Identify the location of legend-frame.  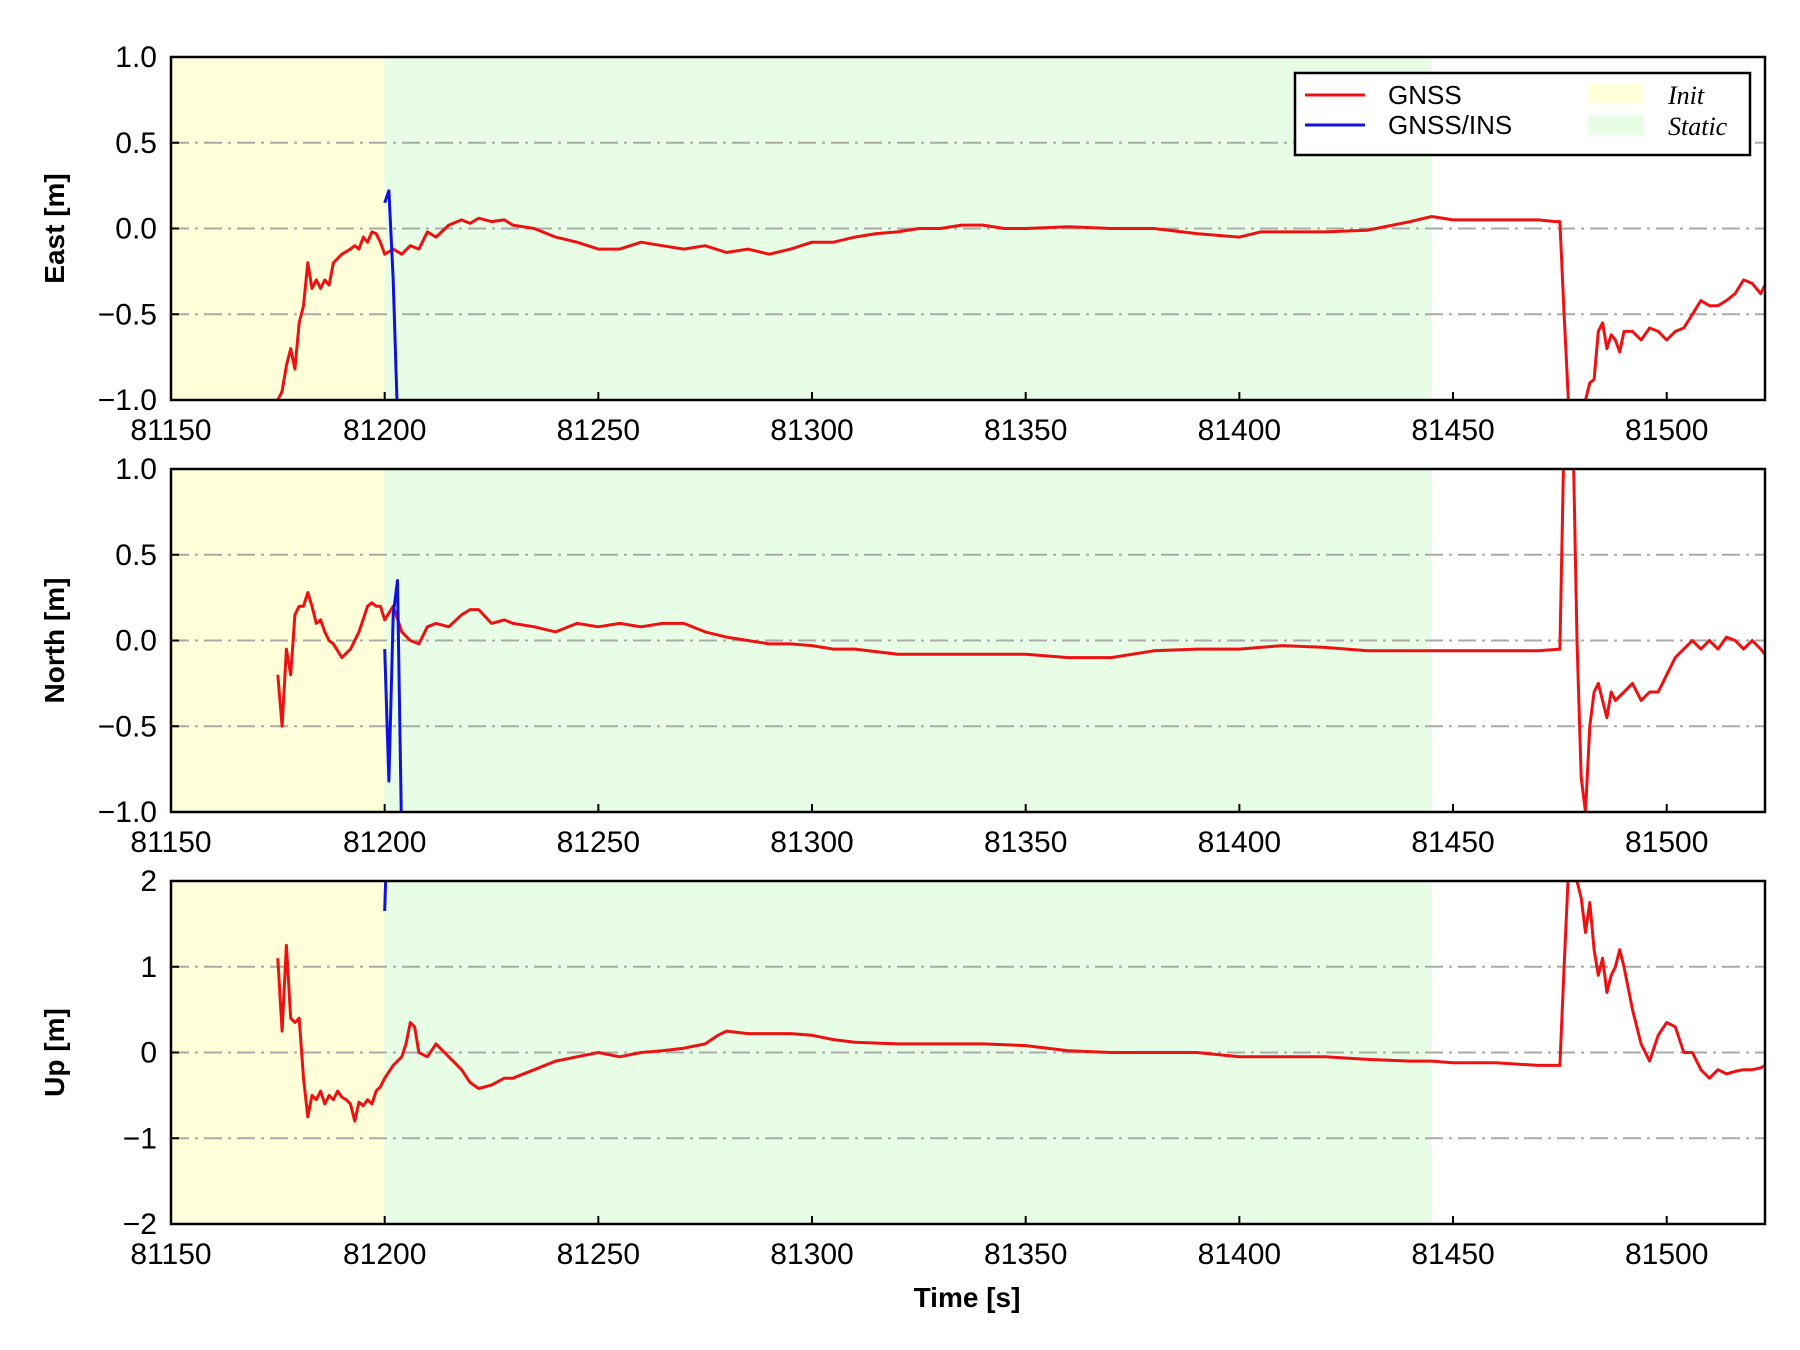
(1522, 114).